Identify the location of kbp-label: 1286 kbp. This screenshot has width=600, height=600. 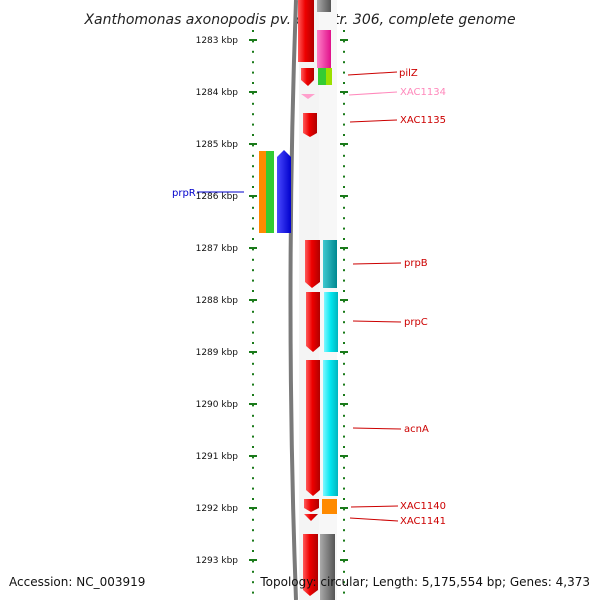
(217, 197).